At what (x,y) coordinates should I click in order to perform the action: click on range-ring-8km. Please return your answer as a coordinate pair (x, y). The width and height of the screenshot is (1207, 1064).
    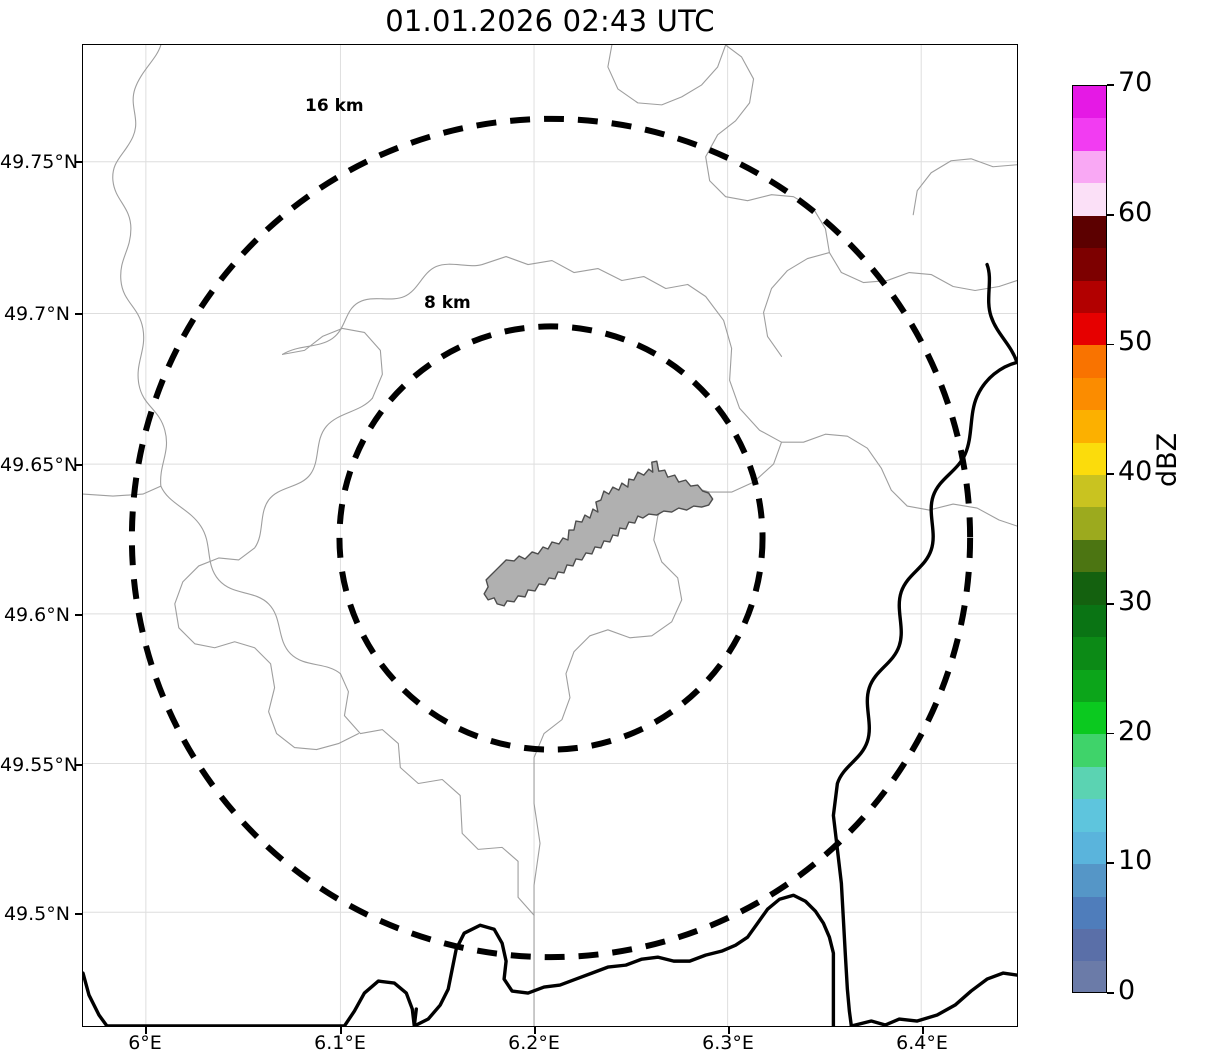
    Looking at the image, I should click on (551, 538).